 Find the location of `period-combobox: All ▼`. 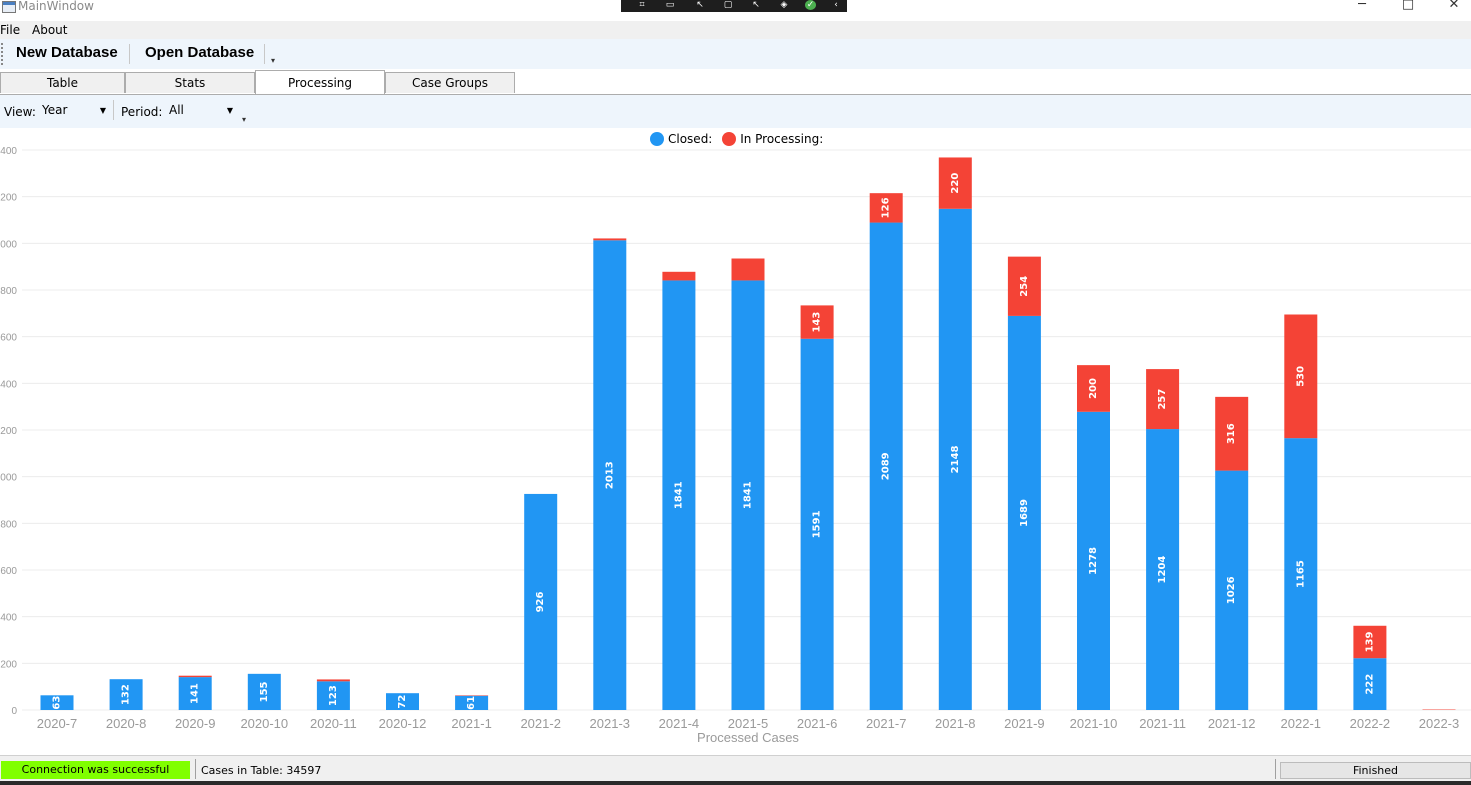

period-combobox: All ▼ is located at coordinates (201, 110).